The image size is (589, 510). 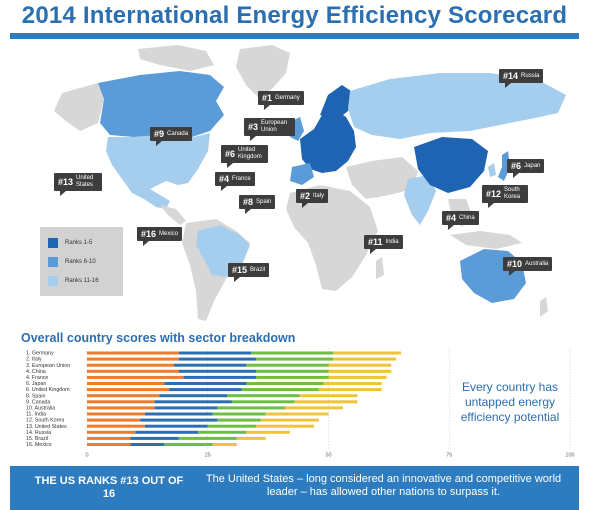 What do you see at coordinates (537, 263) in the screenshot?
I see `map-label-name: Australia` at bounding box center [537, 263].